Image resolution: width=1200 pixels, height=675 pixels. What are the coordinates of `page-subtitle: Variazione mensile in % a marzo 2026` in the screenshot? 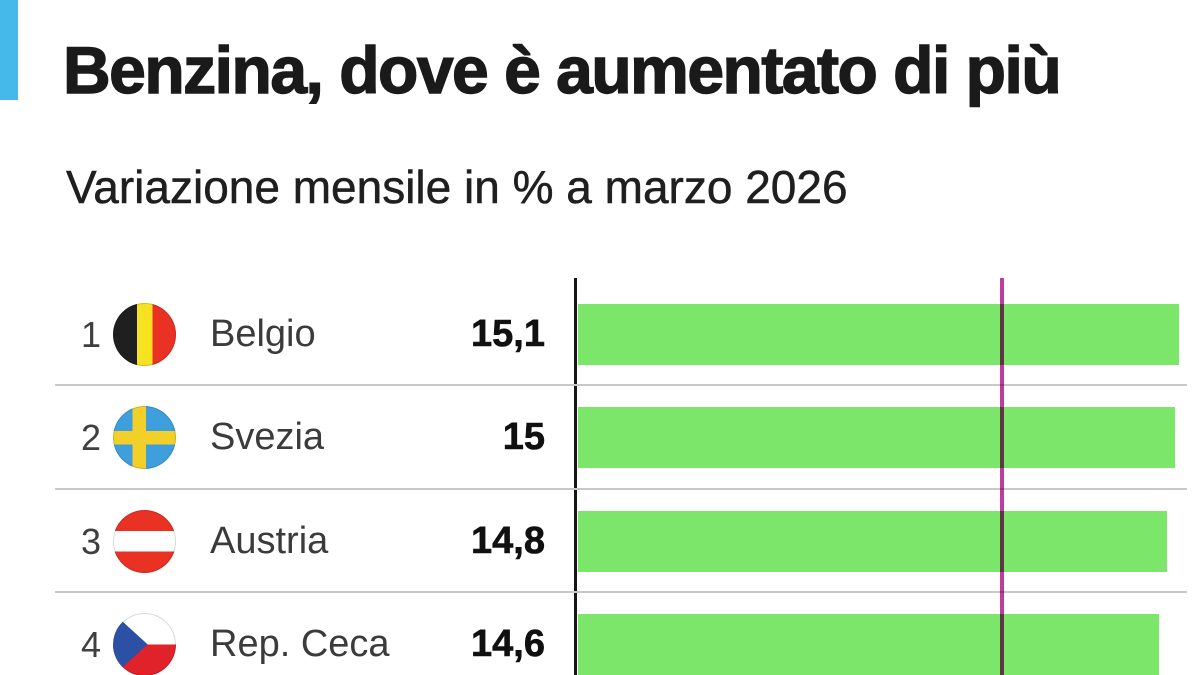 It's located at (457, 187).